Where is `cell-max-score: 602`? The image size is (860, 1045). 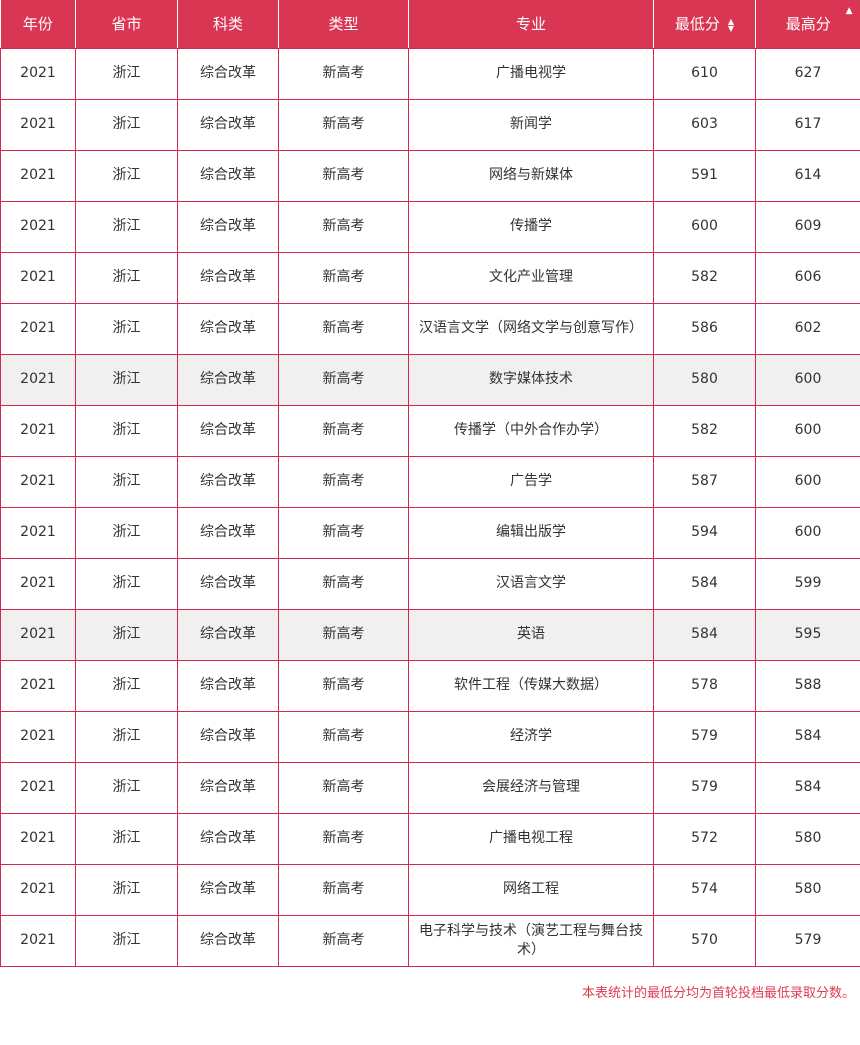 cell-max-score: 602 is located at coordinates (807, 328).